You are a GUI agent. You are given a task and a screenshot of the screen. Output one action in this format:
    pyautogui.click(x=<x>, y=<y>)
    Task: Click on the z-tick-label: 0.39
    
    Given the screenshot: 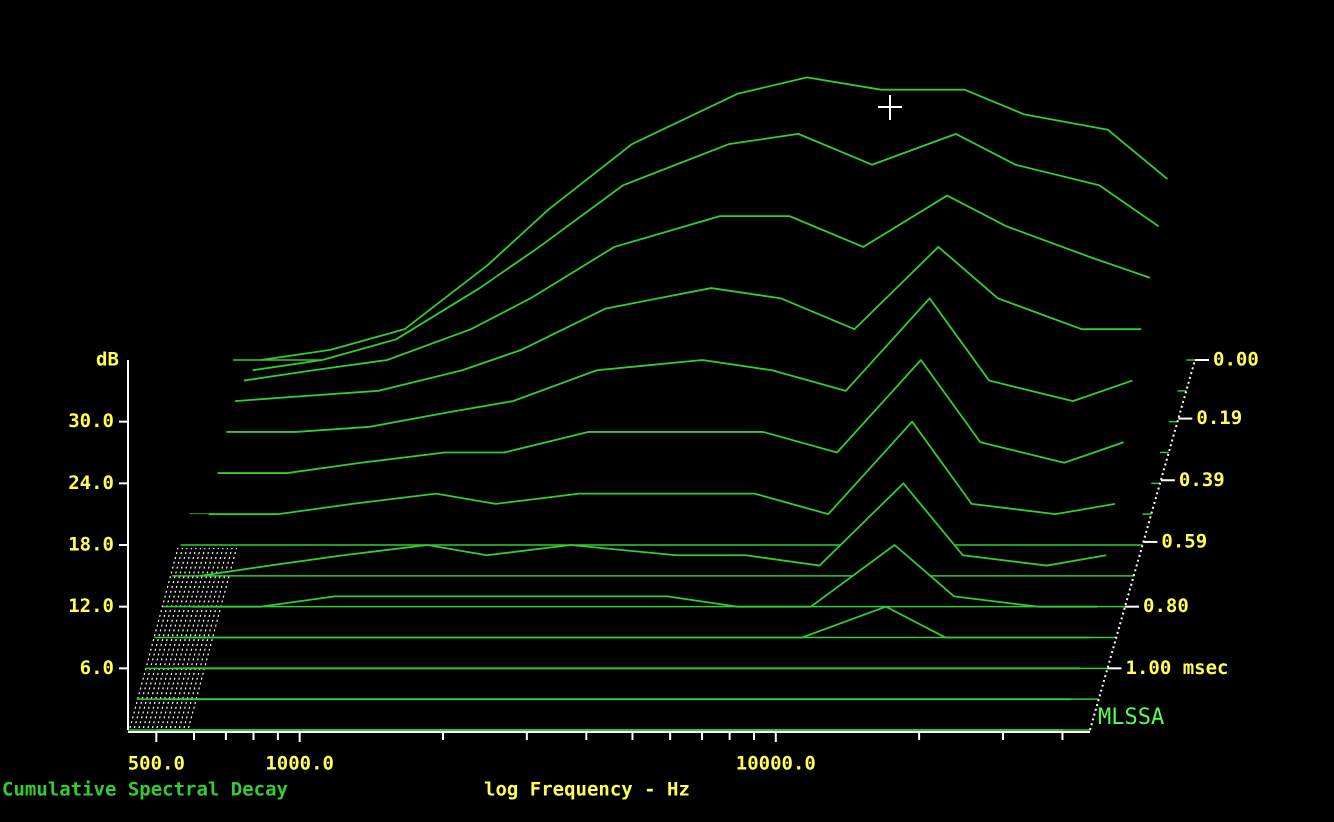 What is the action you would take?
    pyautogui.click(x=1202, y=480)
    